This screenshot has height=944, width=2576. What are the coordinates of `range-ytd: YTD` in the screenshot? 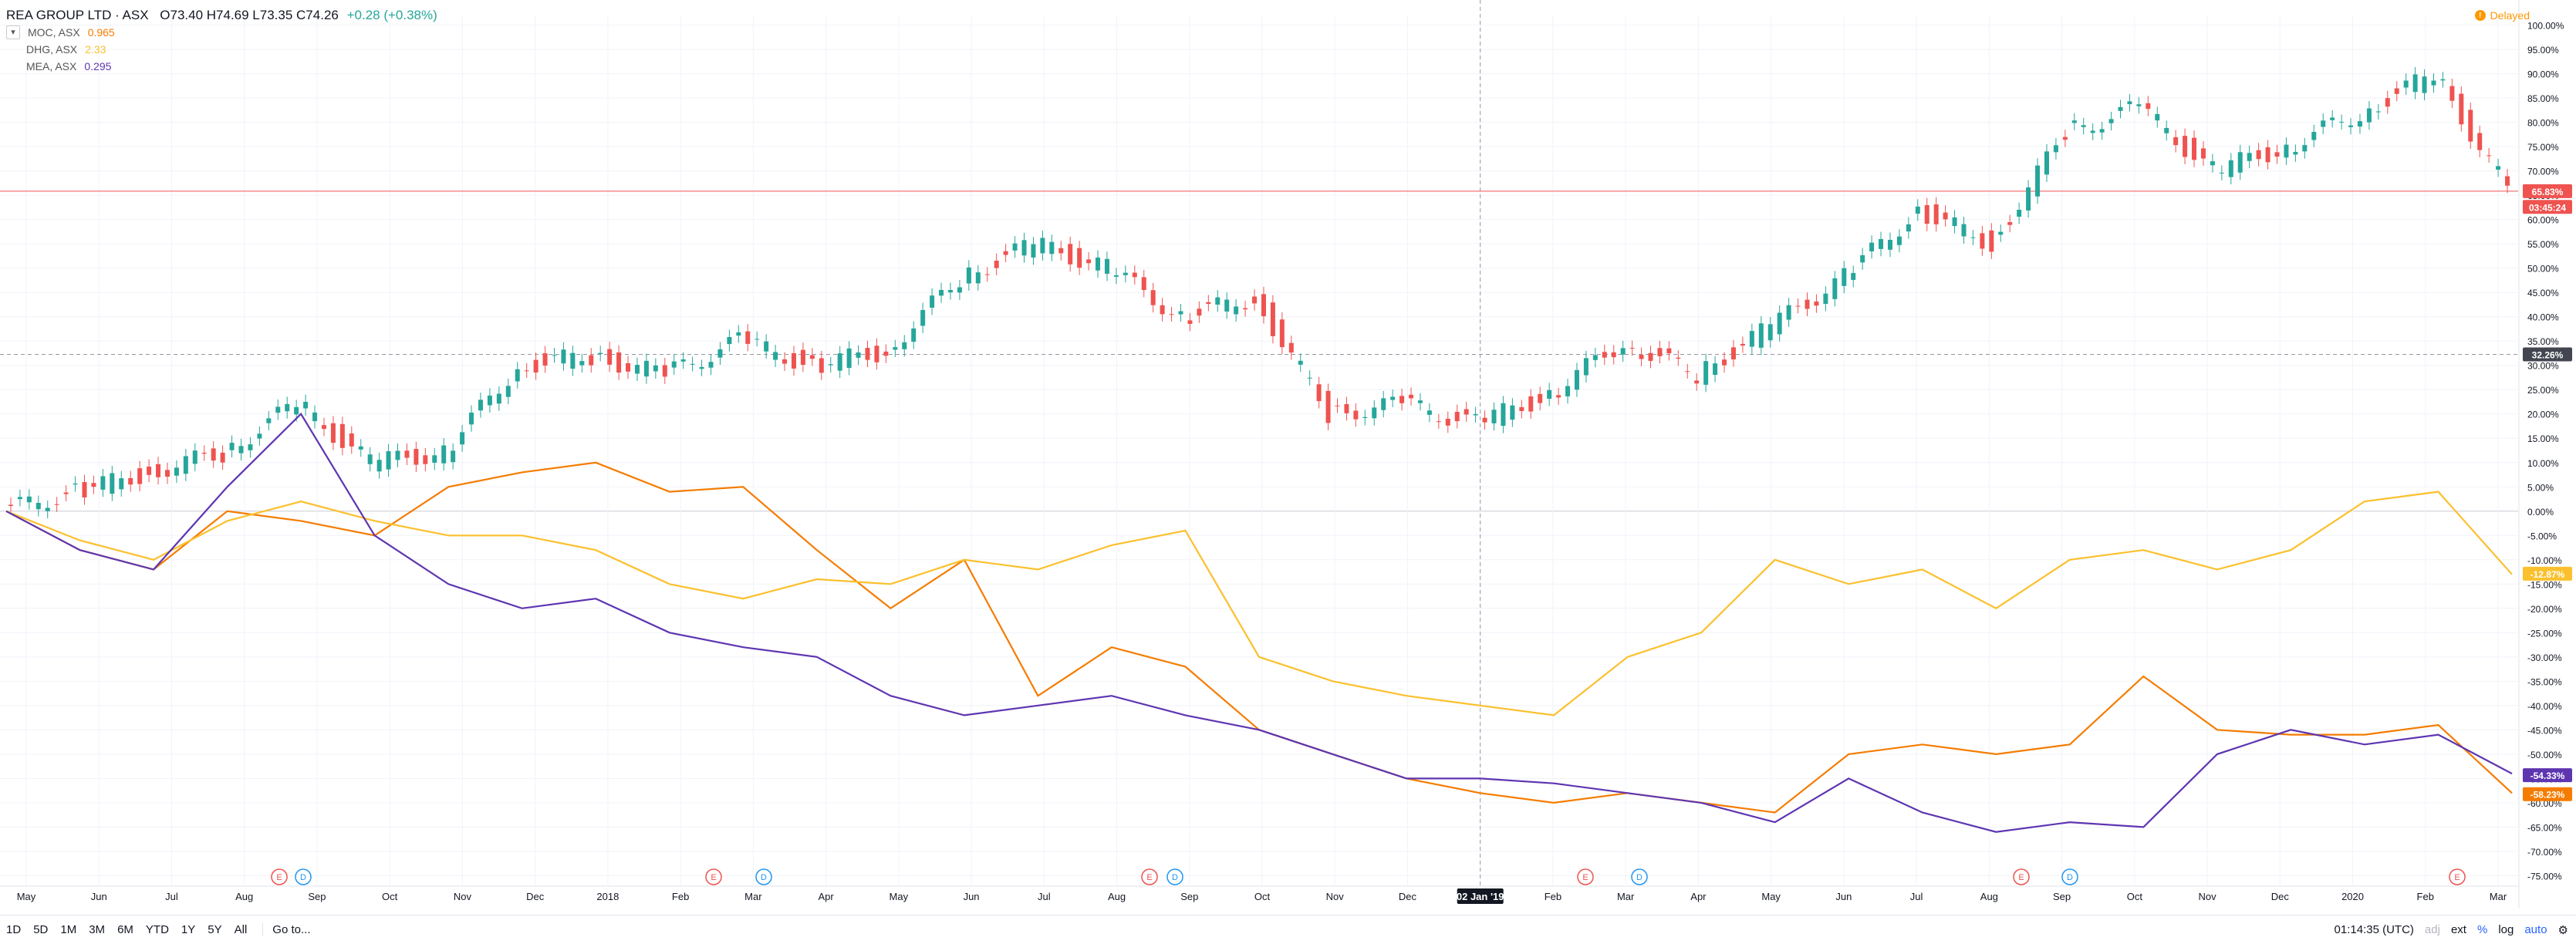 It's located at (157, 930).